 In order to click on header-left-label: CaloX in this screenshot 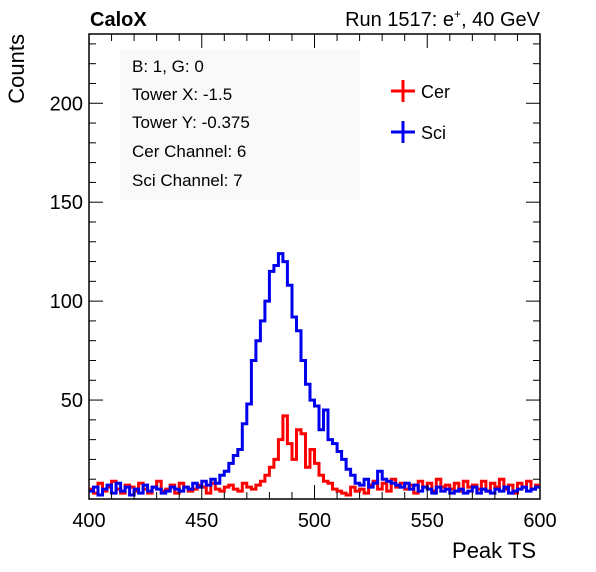, I will do `click(118, 20)`.